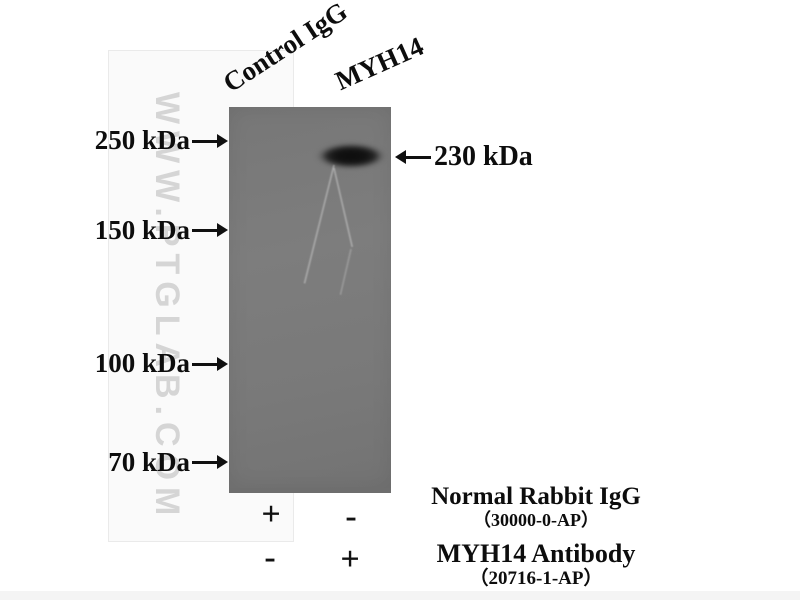 The width and height of the screenshot is (800, 600). What do you see at coordinates (400, 595) in the screenshot?
I see `photo-bottom-edge` at bounding box center [400, 595].